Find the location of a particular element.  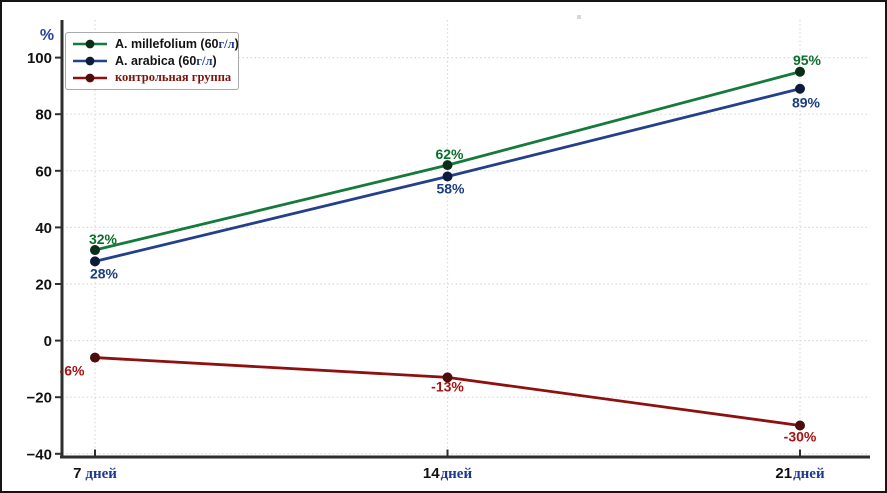

data-point-label: -30% is located at coordinates (800, 437).